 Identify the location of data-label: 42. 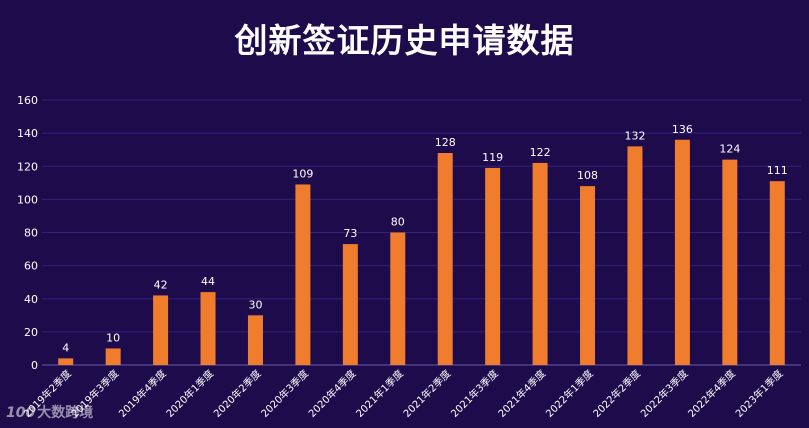
(161, 284).